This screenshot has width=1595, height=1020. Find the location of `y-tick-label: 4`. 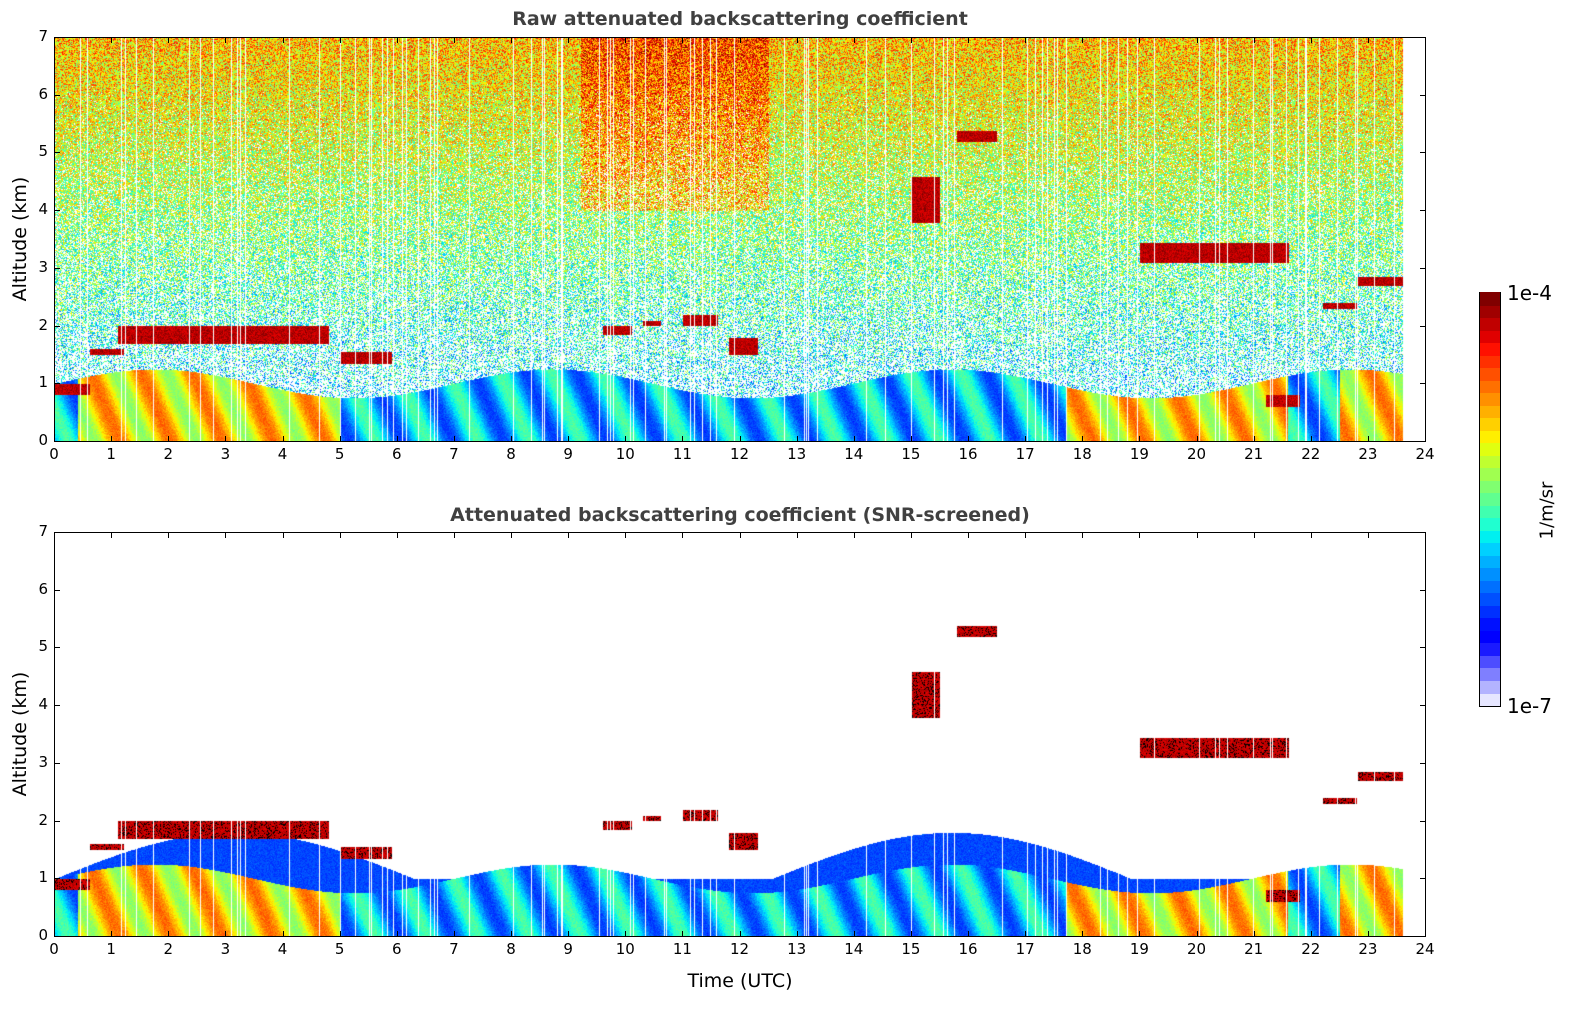

y-tick-label: 4 is located at coordinates (43, 209).